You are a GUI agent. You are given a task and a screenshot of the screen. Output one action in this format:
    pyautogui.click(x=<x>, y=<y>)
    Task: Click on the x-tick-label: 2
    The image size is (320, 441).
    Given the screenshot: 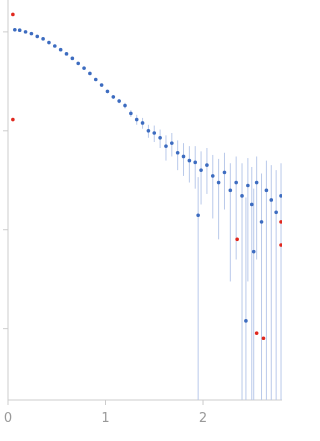 What is the action you would take?
    pyautogui.click(x=203, y=418)
    